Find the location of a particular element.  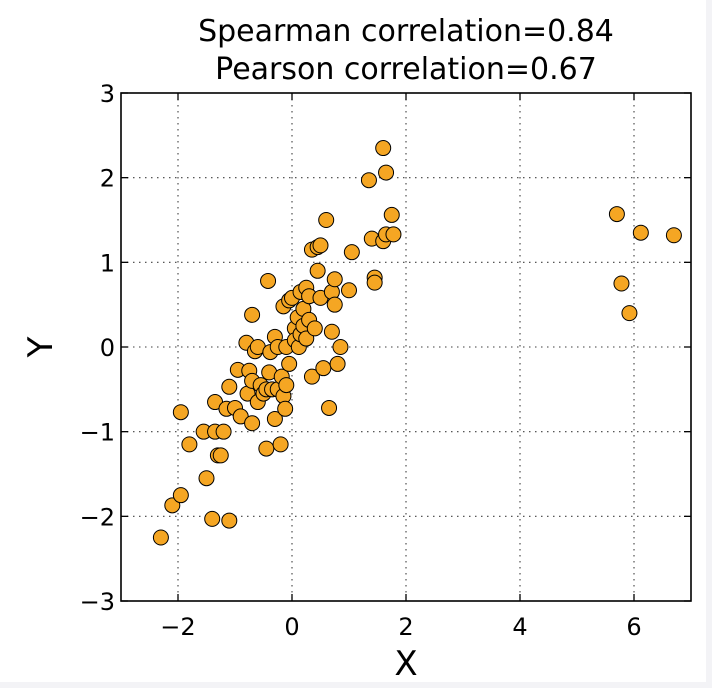

x-tick-label: 0 is located at coordinates (291, 627).